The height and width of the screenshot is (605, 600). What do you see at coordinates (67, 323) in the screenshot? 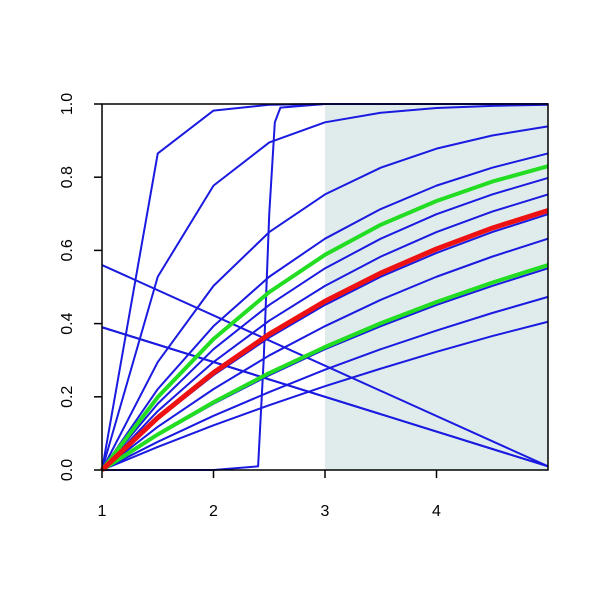
I see `y-tick-label: 0.4` at bounding box center [67, 323].